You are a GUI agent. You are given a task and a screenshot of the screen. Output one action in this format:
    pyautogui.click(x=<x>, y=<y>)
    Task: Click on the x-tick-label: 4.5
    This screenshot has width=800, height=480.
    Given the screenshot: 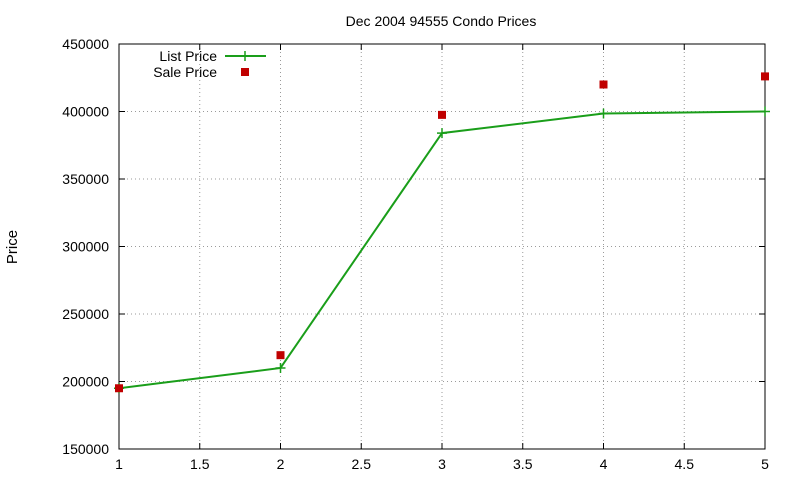 What is the action you would take?
    pyautogui.click(x=685, y=464)
    